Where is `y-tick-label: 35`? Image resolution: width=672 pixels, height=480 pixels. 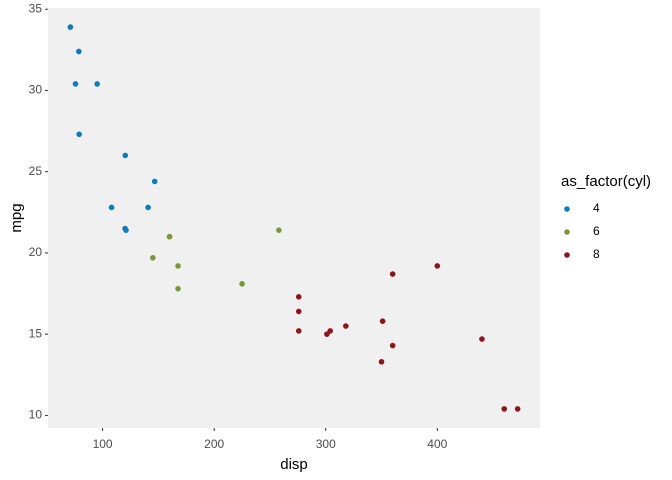
y-tick-label: 35 is located at coordinates (36, 8).